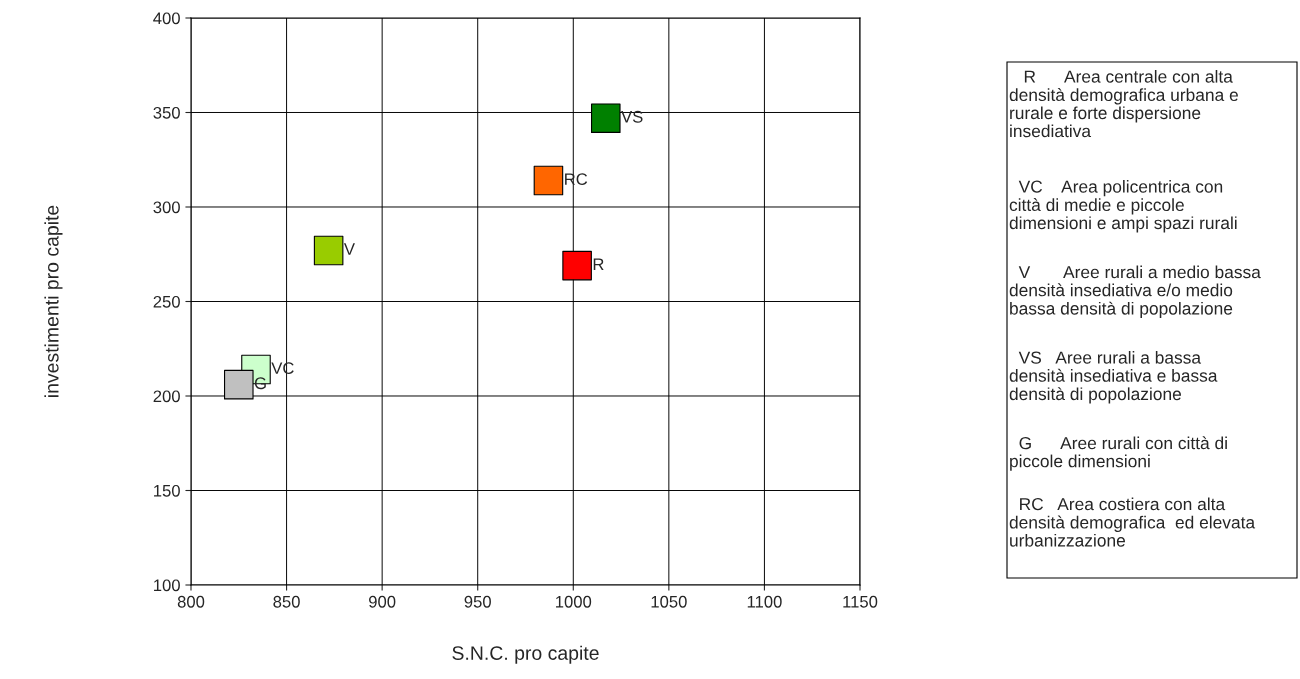 The image size is (1300, 679). Describe the element at coordinates (191, 601) in the screenshot. I see `x-tick-label: 800` at that location.